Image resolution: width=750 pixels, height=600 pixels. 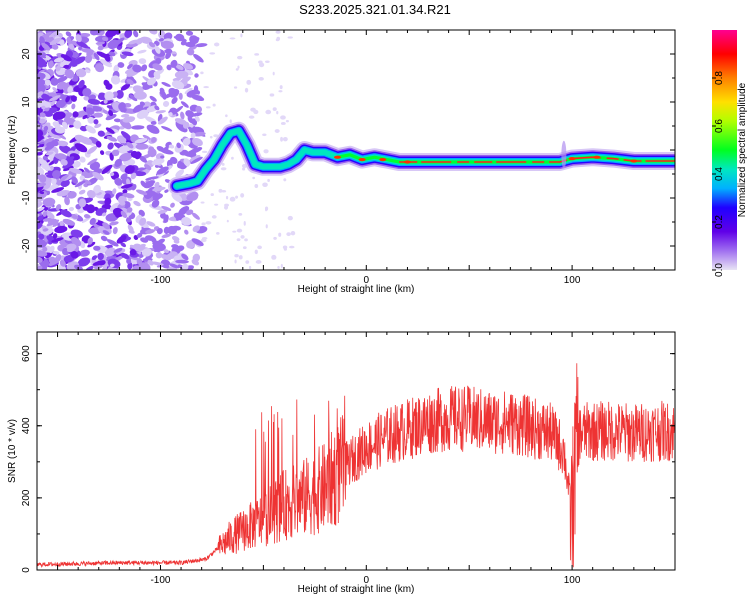 I want to click on snr-xlabel: Height of straight line (km), so click(x=356, y=589).